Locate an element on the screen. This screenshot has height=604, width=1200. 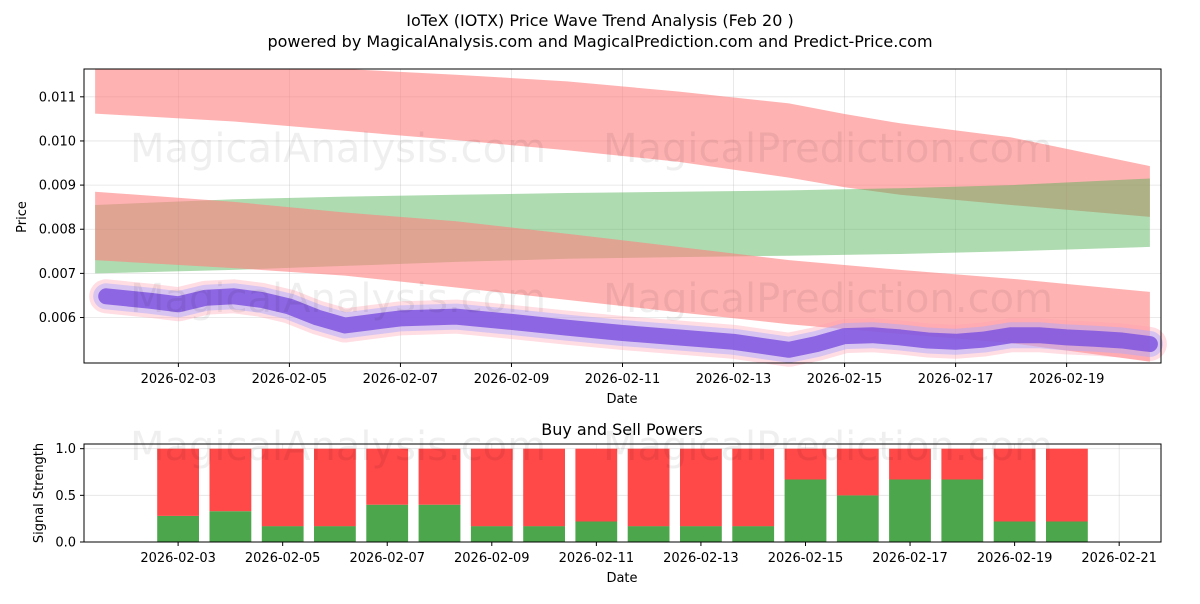
price-lines is located at coordinates (628, 323).